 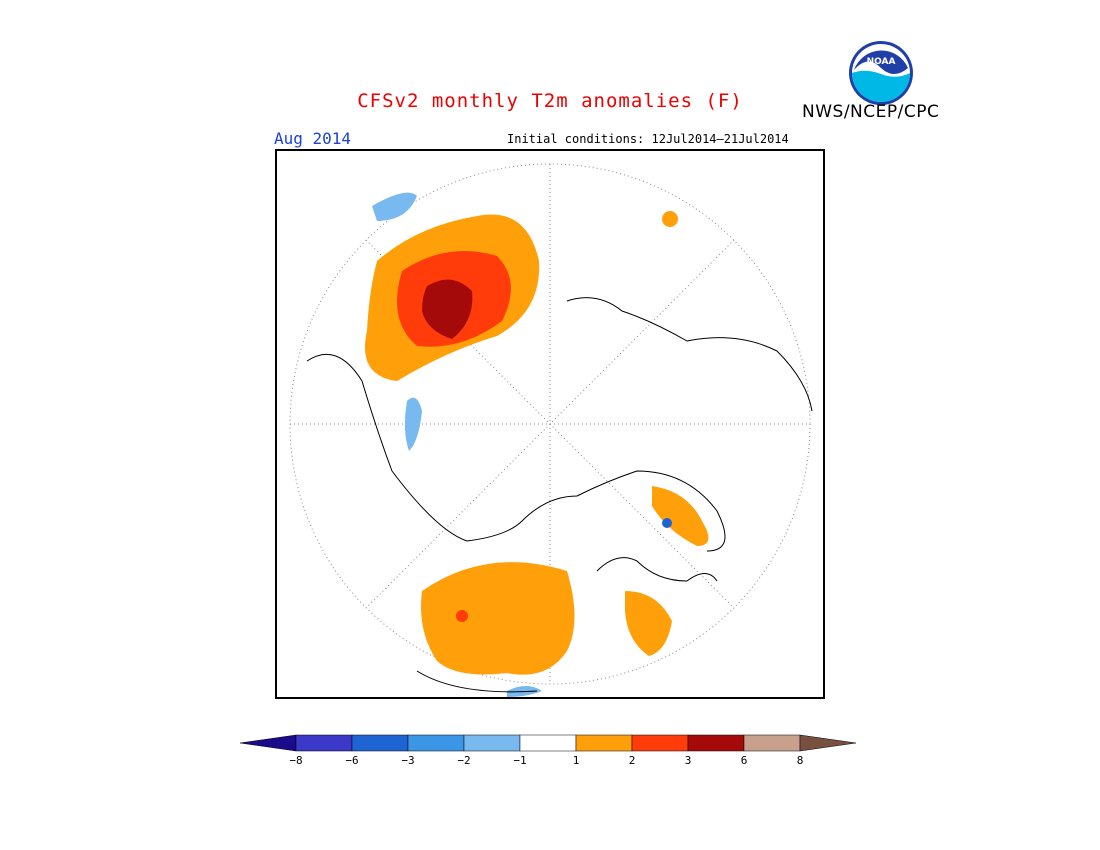 What do you see at coordinates (550, 101) in the screenshot?
I see `map-title: CFSv2 monthly T2m anomalies (F)` at bounding box center [550, 101].